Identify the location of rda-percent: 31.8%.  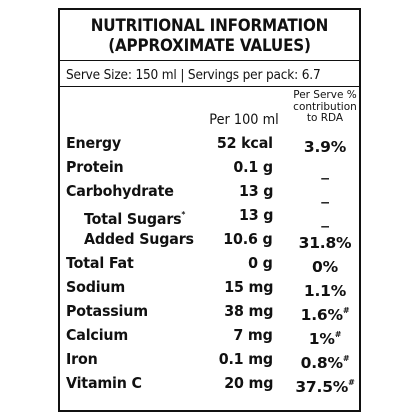
(325, 243).